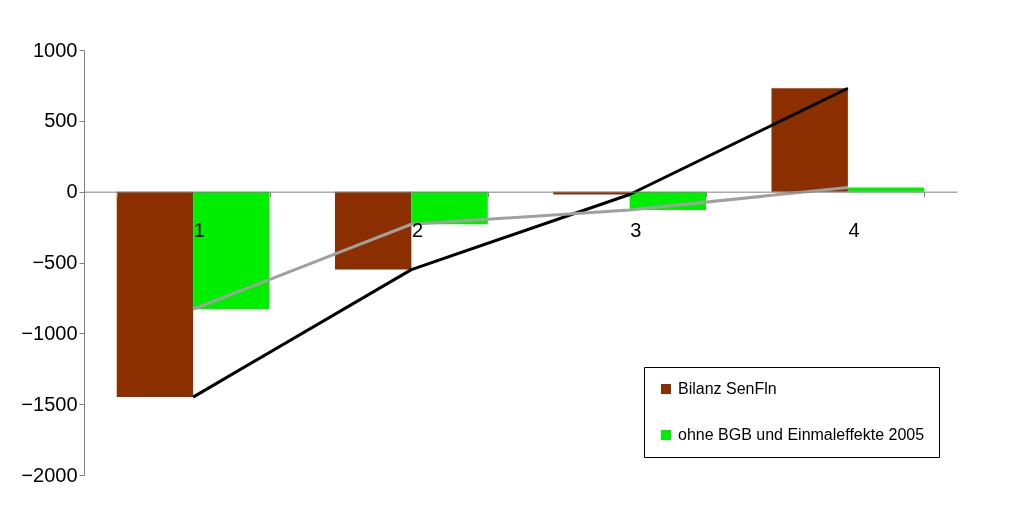  Describe the element at coordinates (199, 230) in the screenshot. I see `x-tick-label: 1` at that location.